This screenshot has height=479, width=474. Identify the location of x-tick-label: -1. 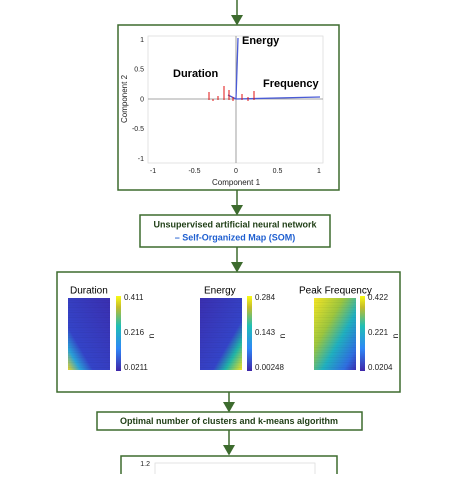
(153, 171).